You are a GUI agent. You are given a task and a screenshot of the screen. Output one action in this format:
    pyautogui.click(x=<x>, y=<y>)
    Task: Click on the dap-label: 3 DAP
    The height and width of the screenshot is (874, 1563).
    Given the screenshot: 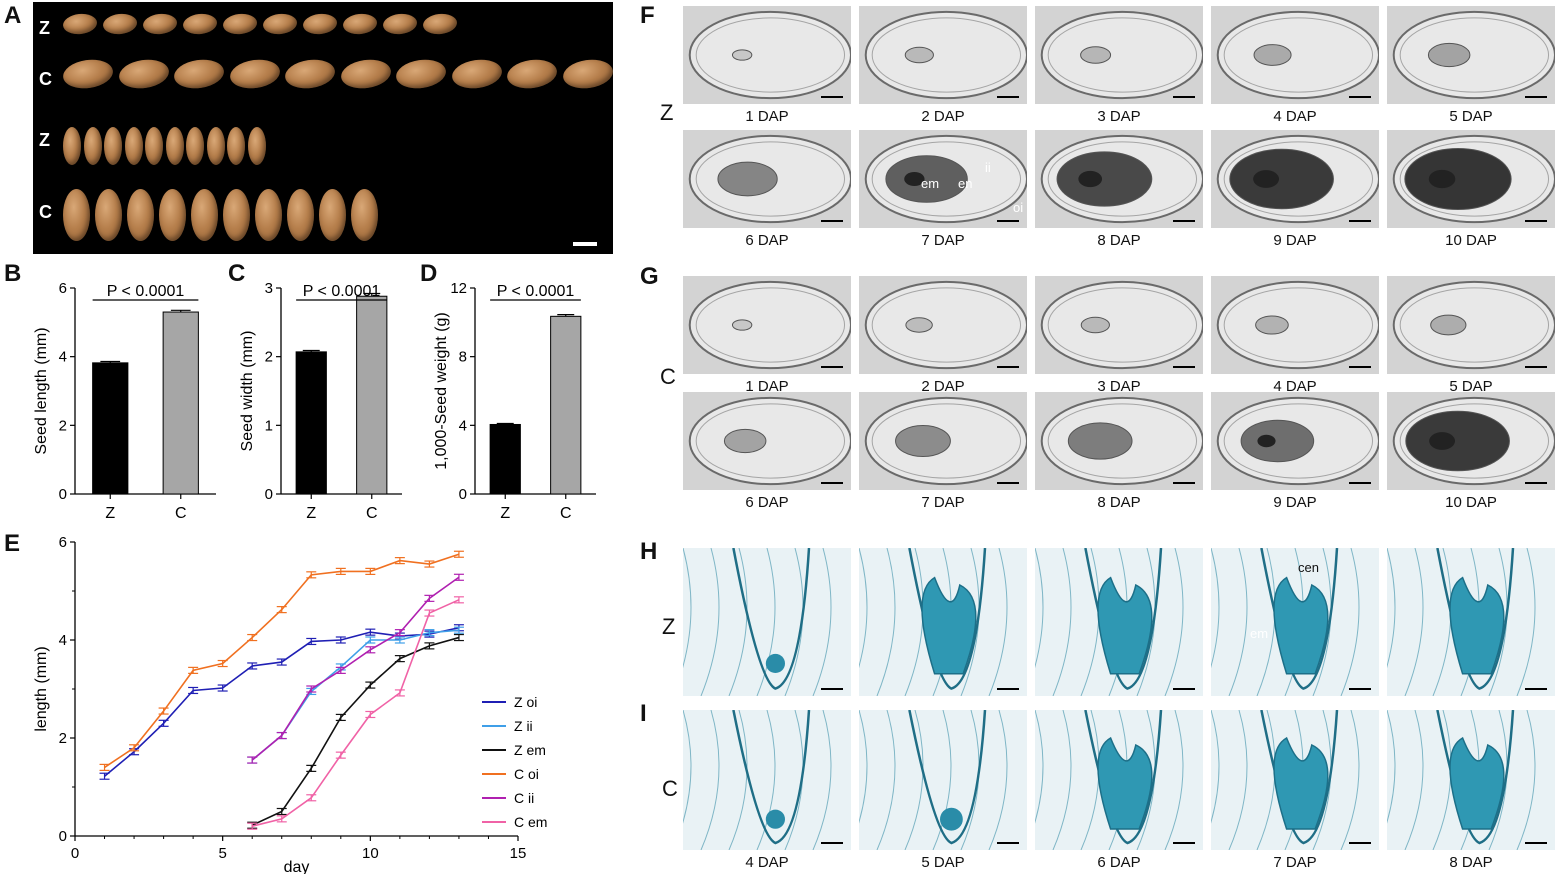 What is the action you would take?
    pyautogui.click(x=1119, y=386)
    